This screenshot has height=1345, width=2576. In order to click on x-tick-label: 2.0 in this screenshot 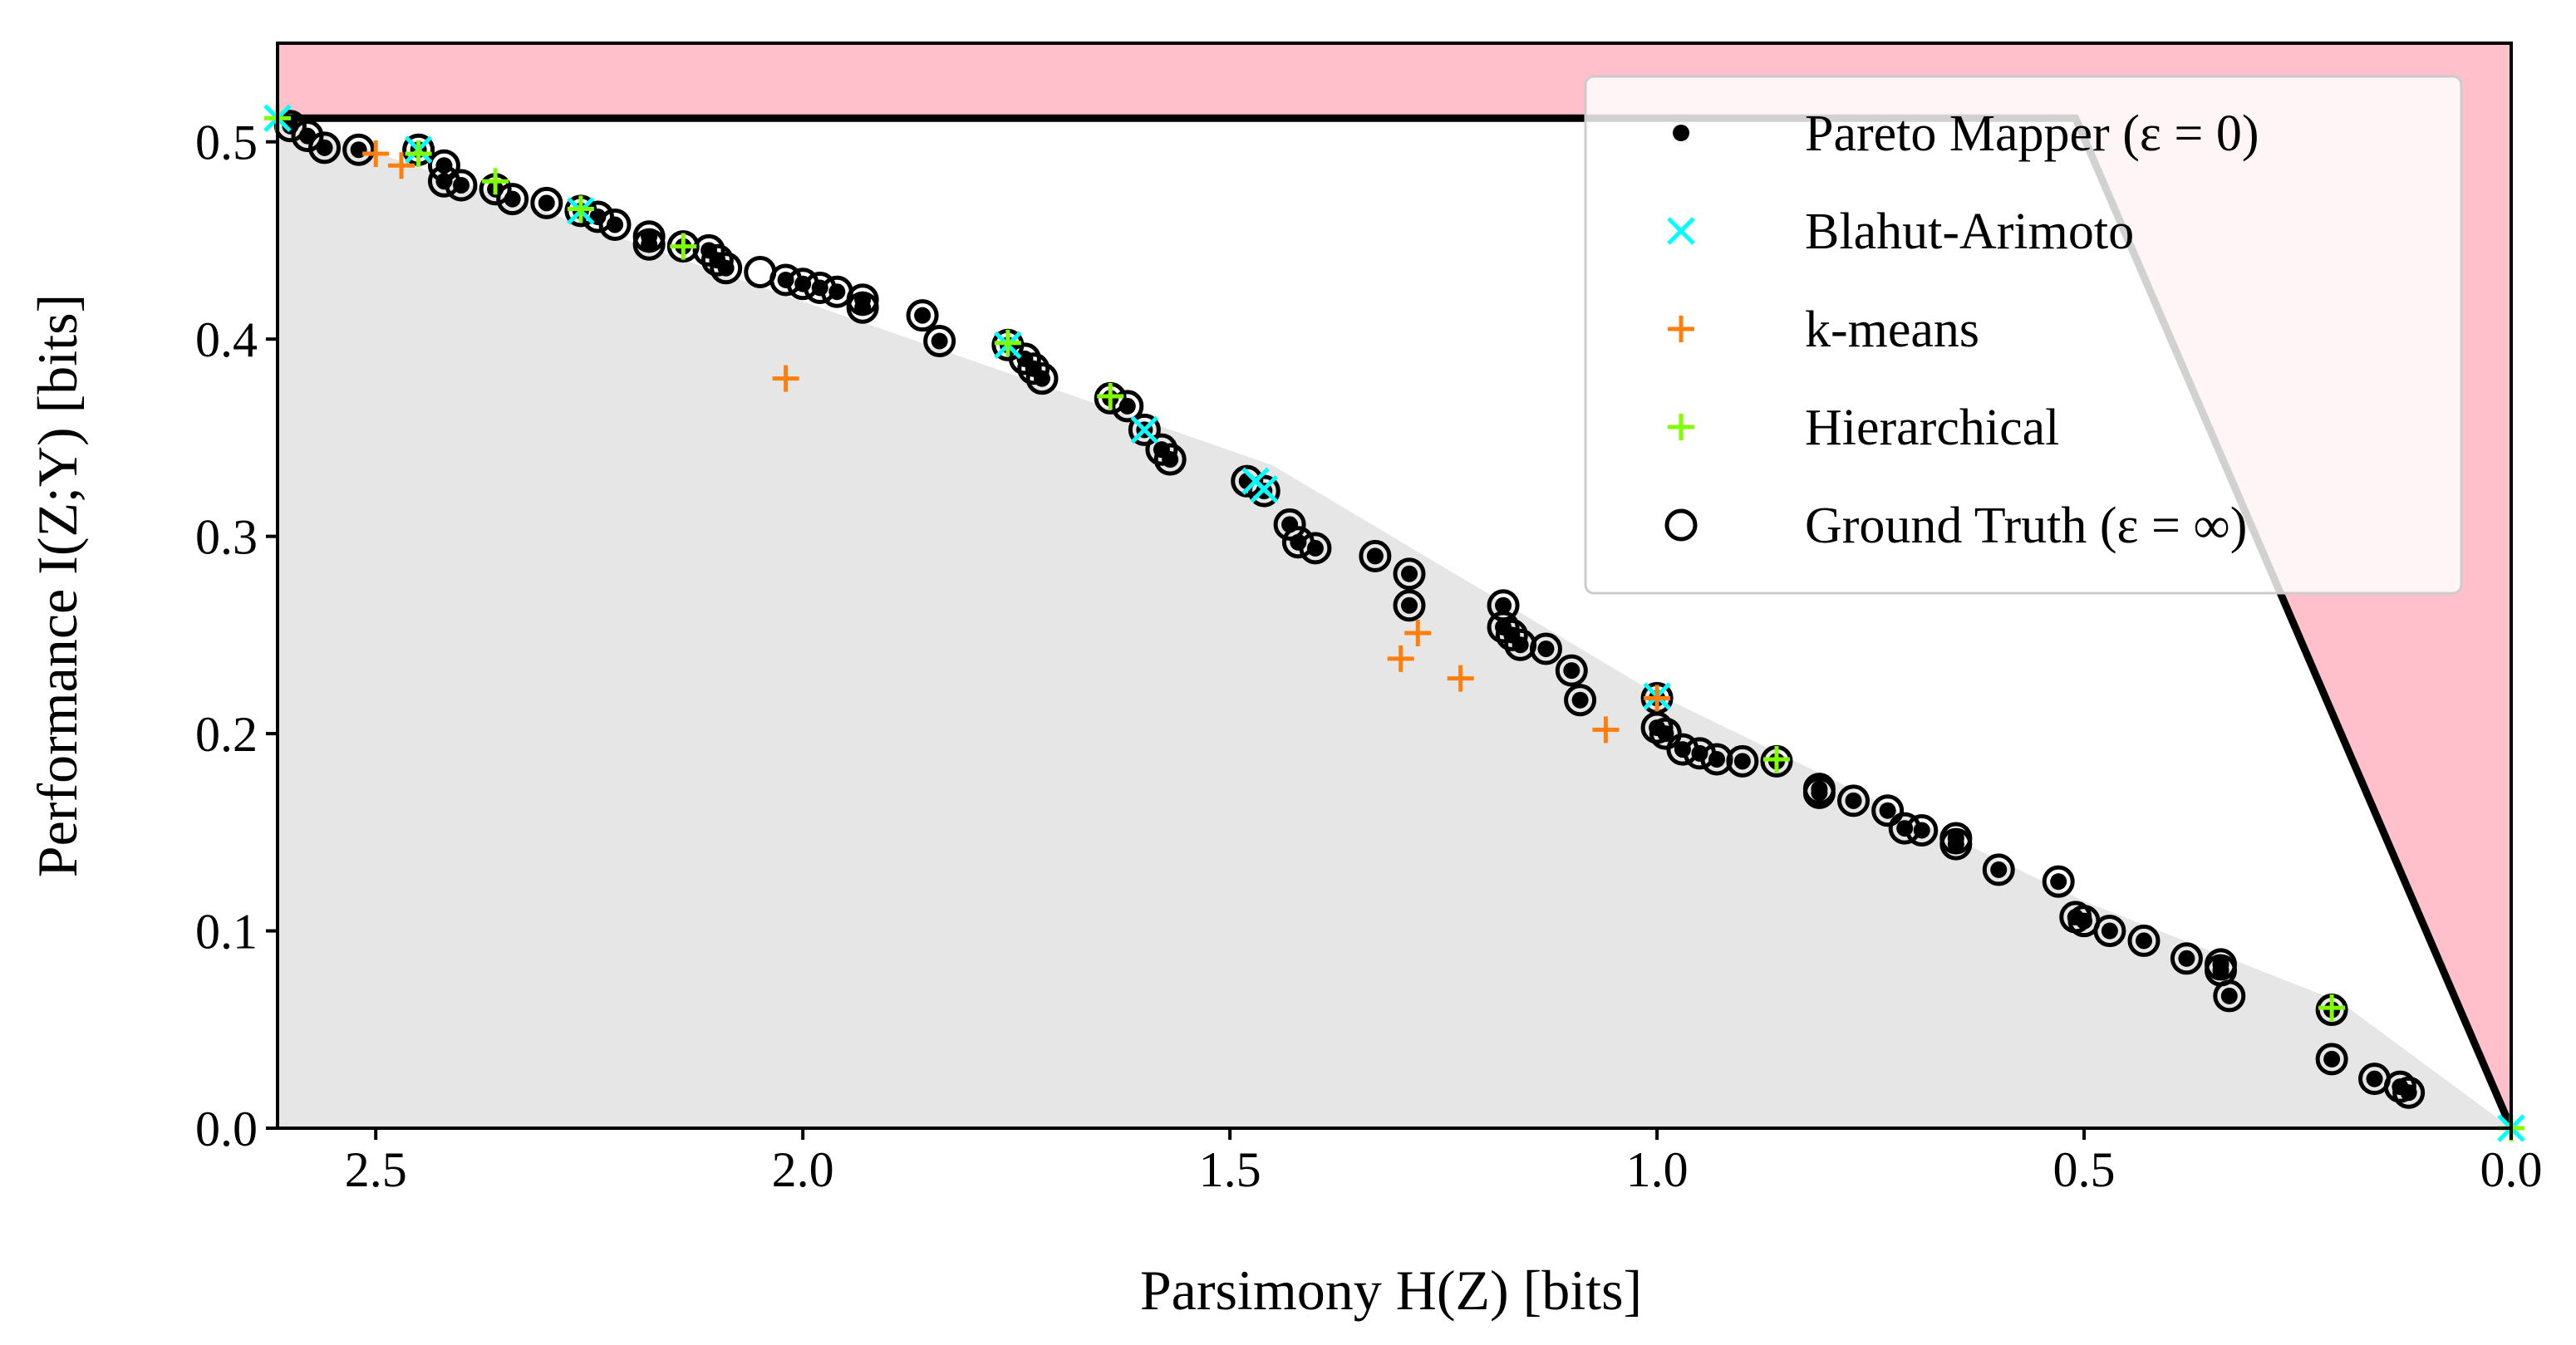, I will do `click(803, 1170)`.